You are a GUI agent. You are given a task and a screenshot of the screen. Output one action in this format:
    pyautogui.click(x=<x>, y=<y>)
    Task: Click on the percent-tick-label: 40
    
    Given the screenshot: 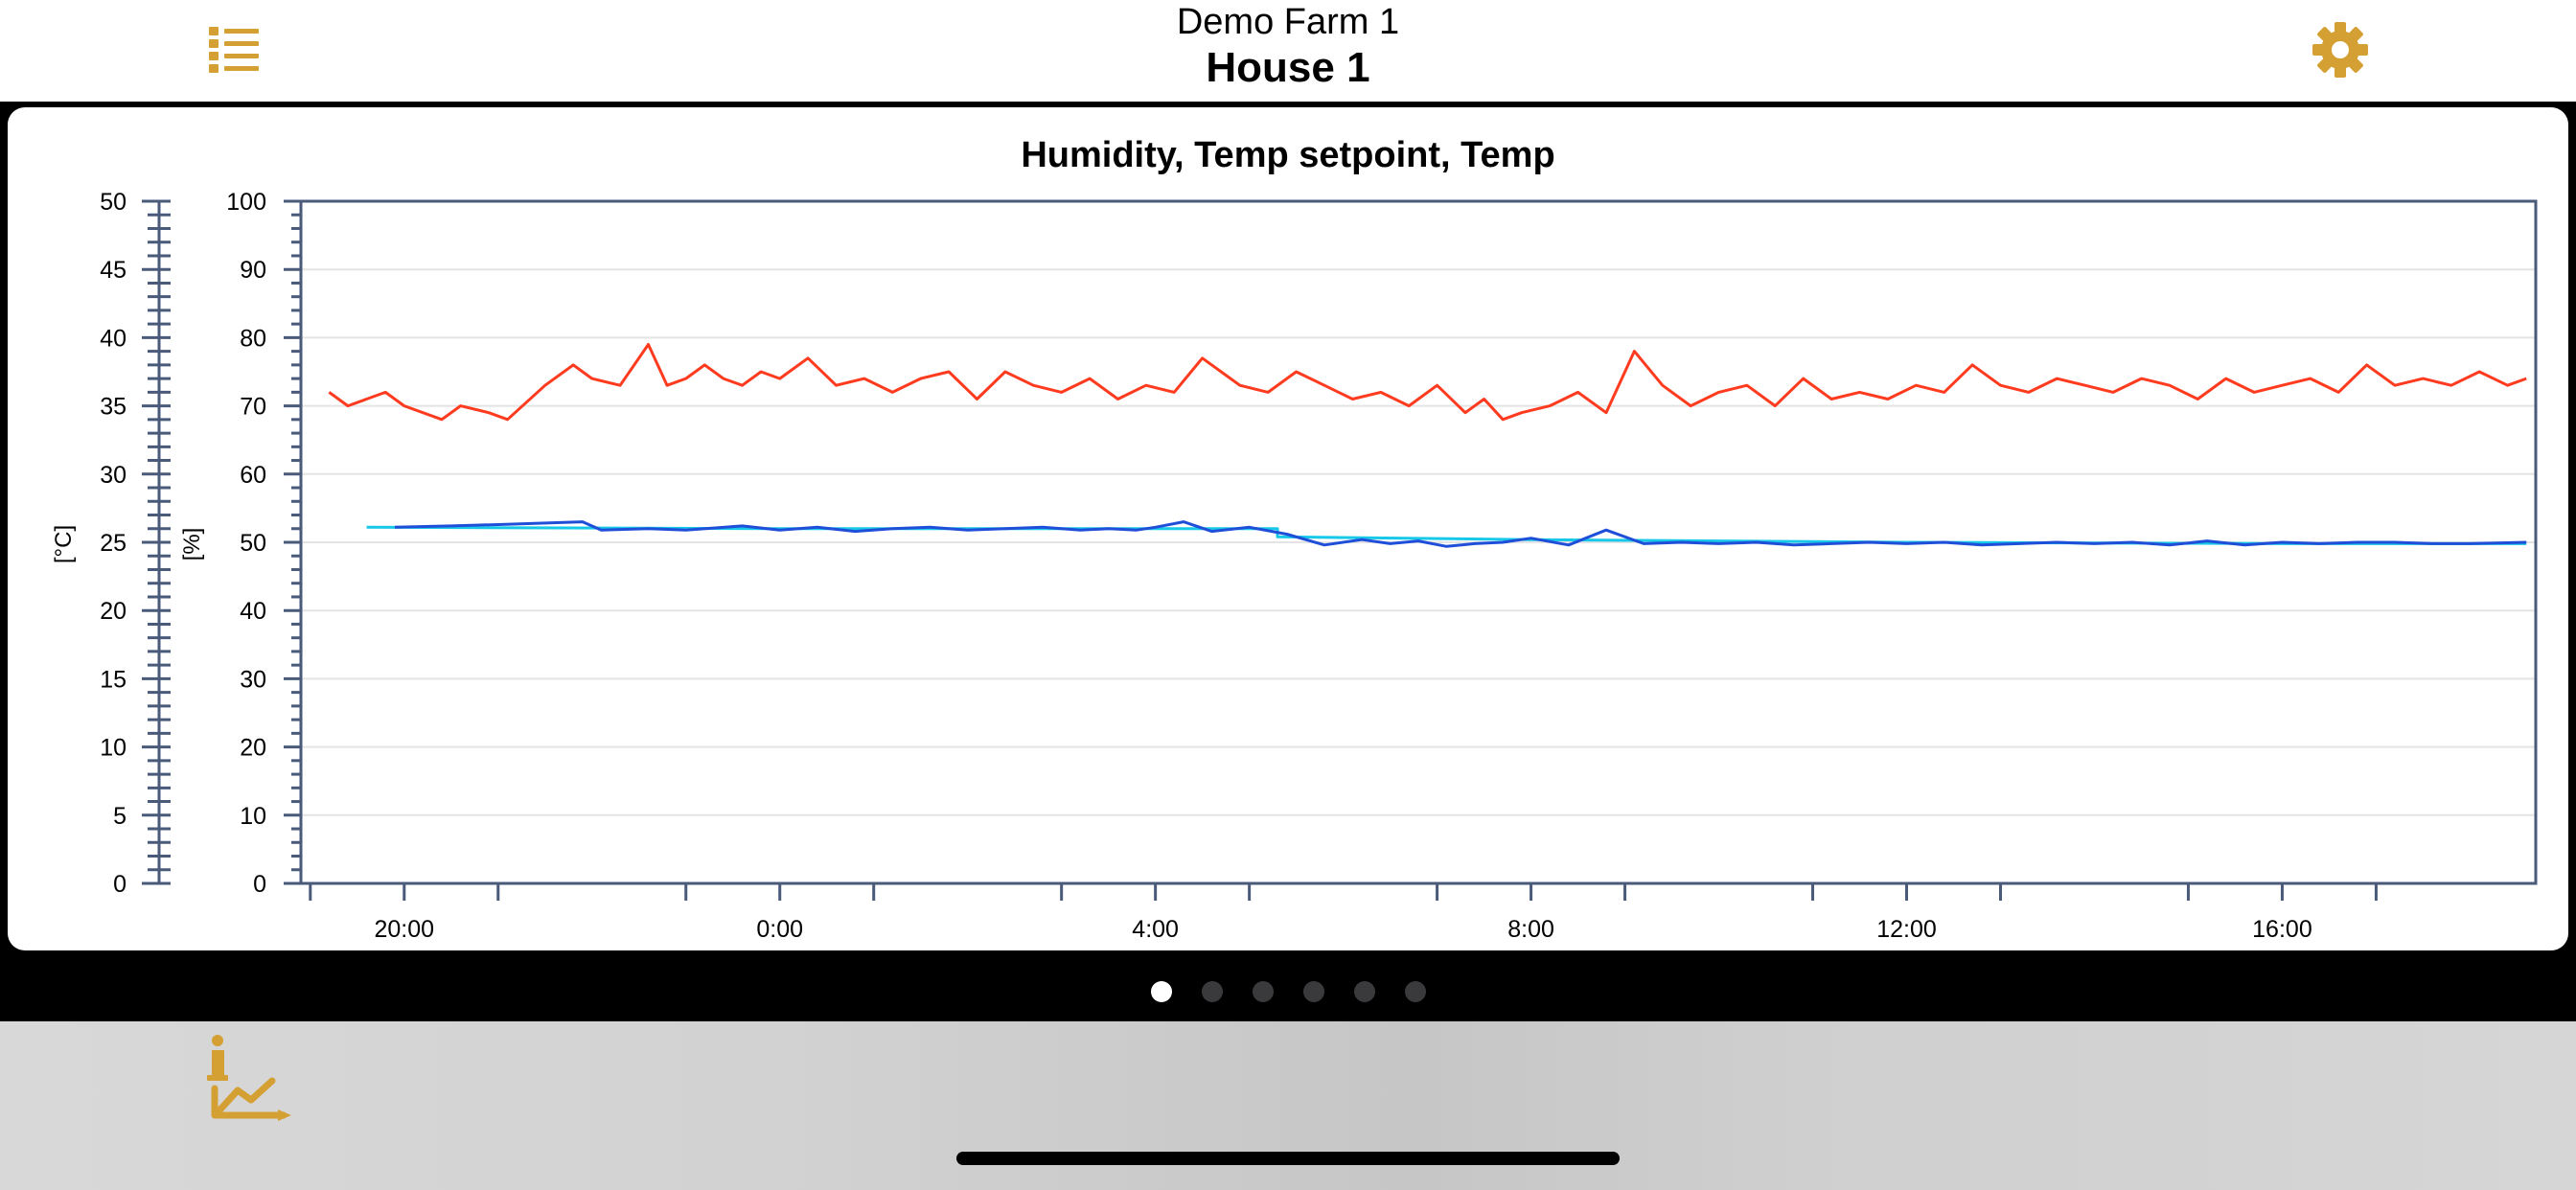 What is the action you would take?
    pyautogui.click(x=253, y=611)
    